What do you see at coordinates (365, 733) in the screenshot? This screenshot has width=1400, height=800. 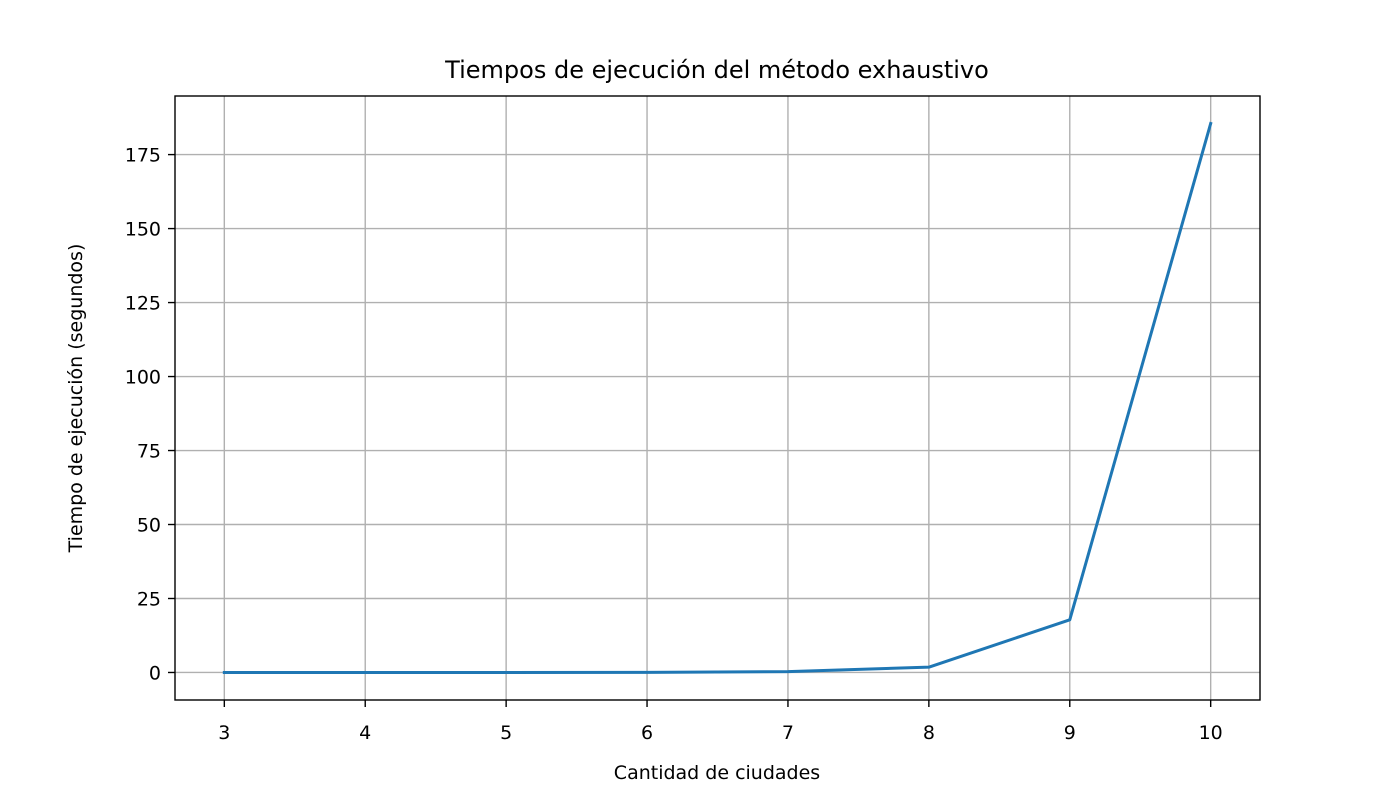 I see `x-tick-label: 4` at bounding box center [365, 733].